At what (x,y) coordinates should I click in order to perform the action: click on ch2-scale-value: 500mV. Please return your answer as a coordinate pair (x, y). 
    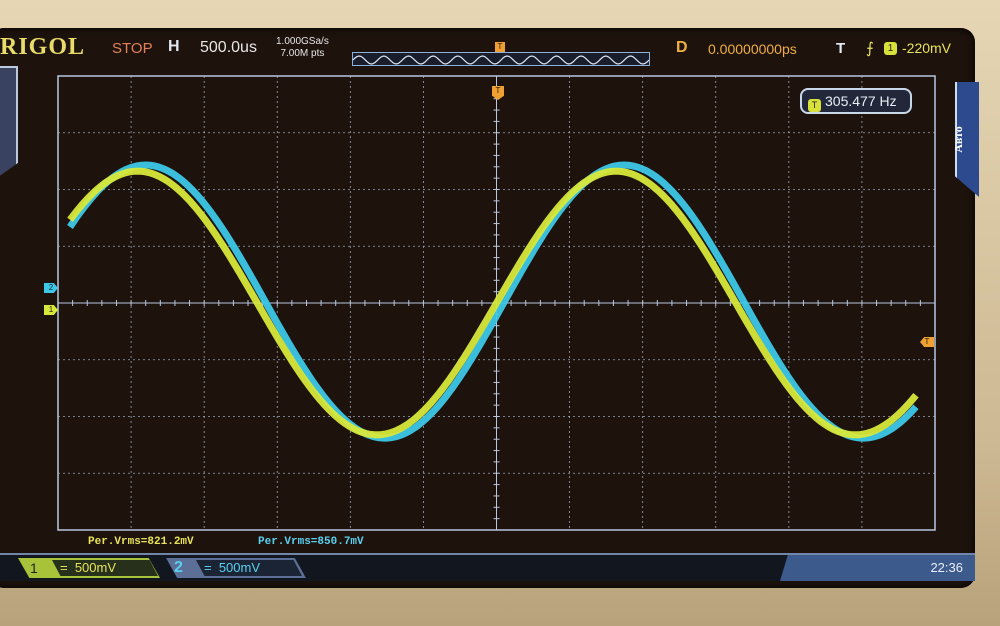
    Looking at the image, I should click on (239, 567).